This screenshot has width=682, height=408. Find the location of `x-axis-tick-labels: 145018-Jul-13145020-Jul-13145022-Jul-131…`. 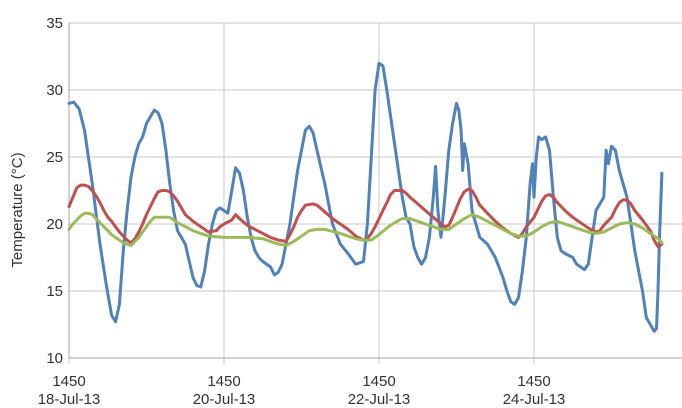

x-axis-tick-labels: 145018-Jul-13145020-Jul-13145022-Jul-131… is located at coordinates (302, 390).